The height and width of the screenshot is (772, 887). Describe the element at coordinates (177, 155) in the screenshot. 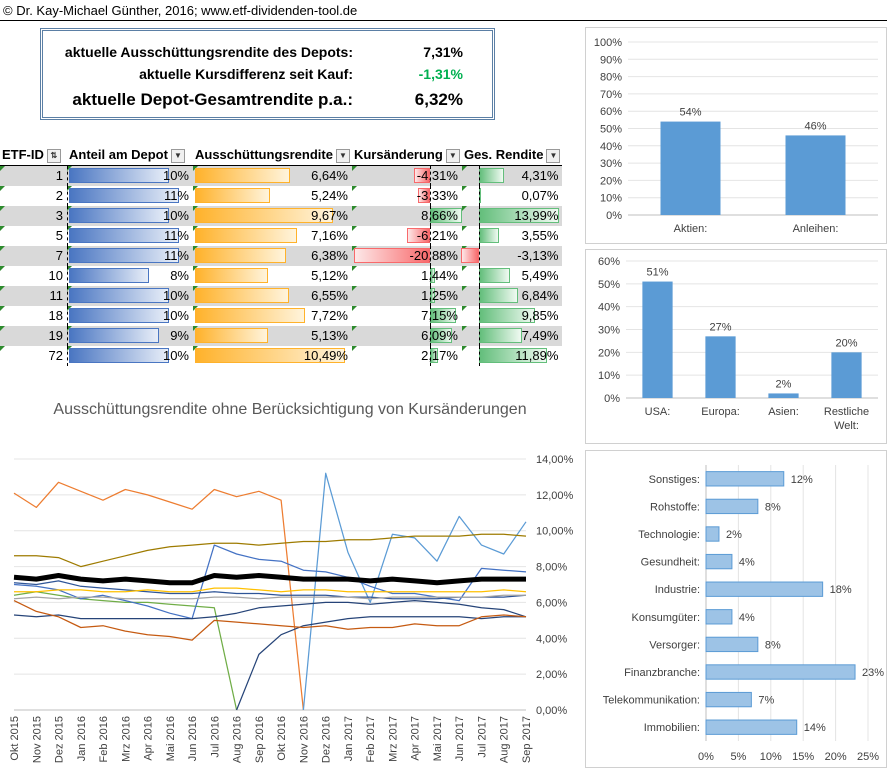

I see `filter-icon: ▼` at that location.